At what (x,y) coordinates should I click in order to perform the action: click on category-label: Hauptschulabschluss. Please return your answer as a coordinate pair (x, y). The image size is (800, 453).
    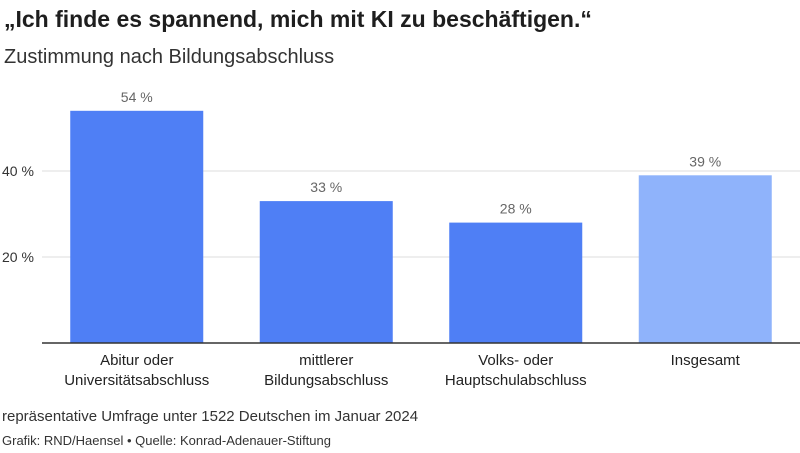
    Looking at the image, I should click on (516, 380).